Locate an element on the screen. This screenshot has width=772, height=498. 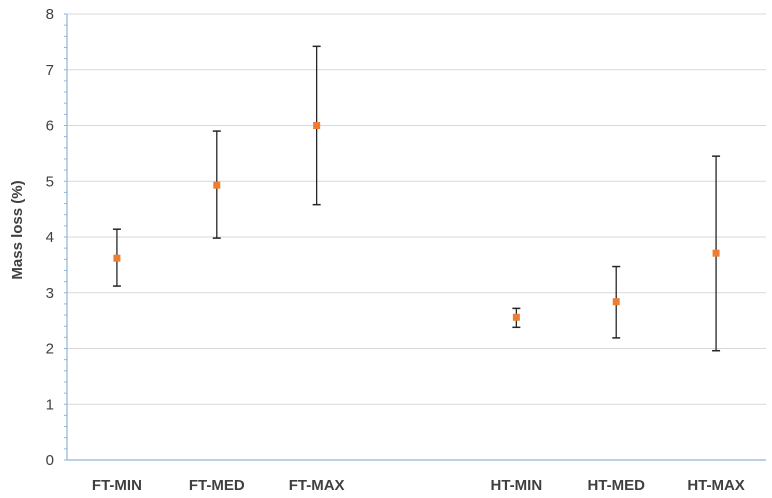
x-tick-label: FT-MAX is located at coordinates (317, 485).